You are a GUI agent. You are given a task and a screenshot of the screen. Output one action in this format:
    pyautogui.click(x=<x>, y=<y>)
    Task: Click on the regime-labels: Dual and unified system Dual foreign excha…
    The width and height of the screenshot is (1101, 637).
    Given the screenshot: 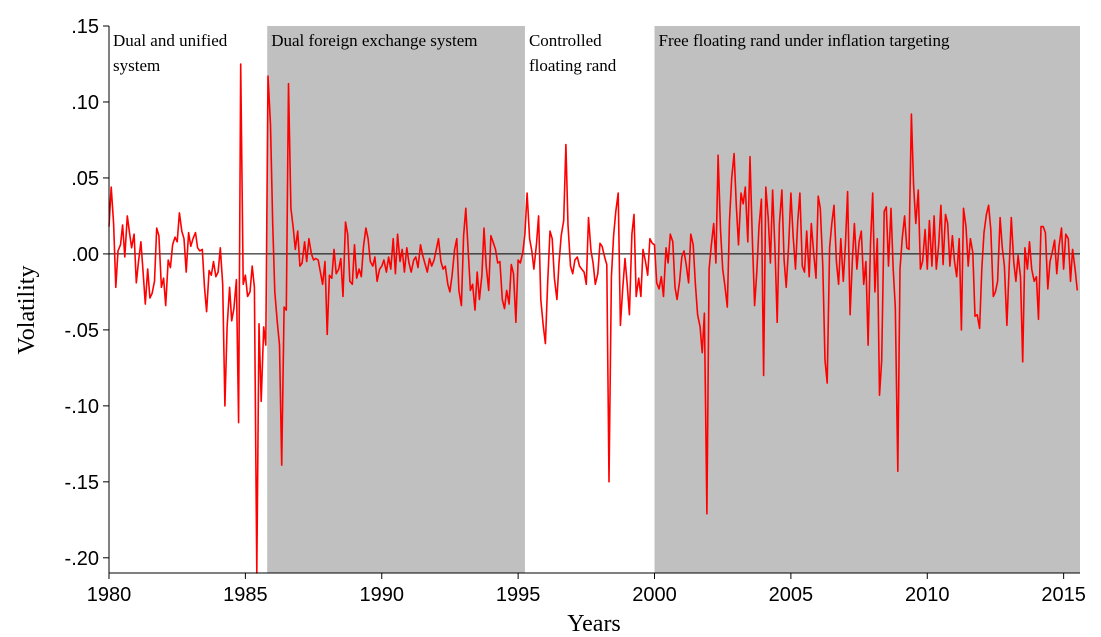 What is the action you would take?
    pyautogui.click(x=531, y=53)
    